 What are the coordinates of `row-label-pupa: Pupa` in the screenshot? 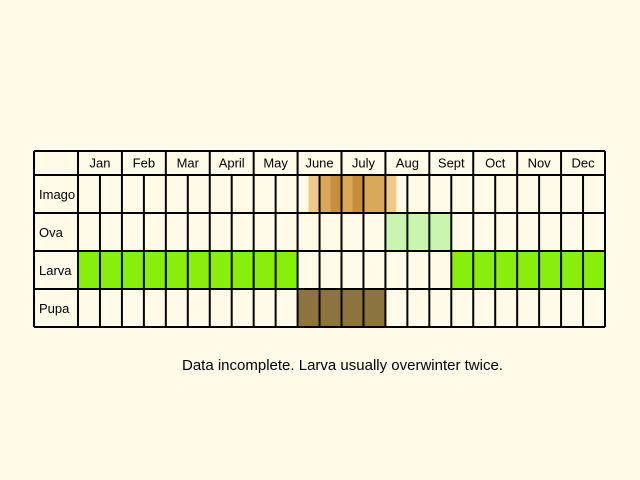 It's located at (54, 308).